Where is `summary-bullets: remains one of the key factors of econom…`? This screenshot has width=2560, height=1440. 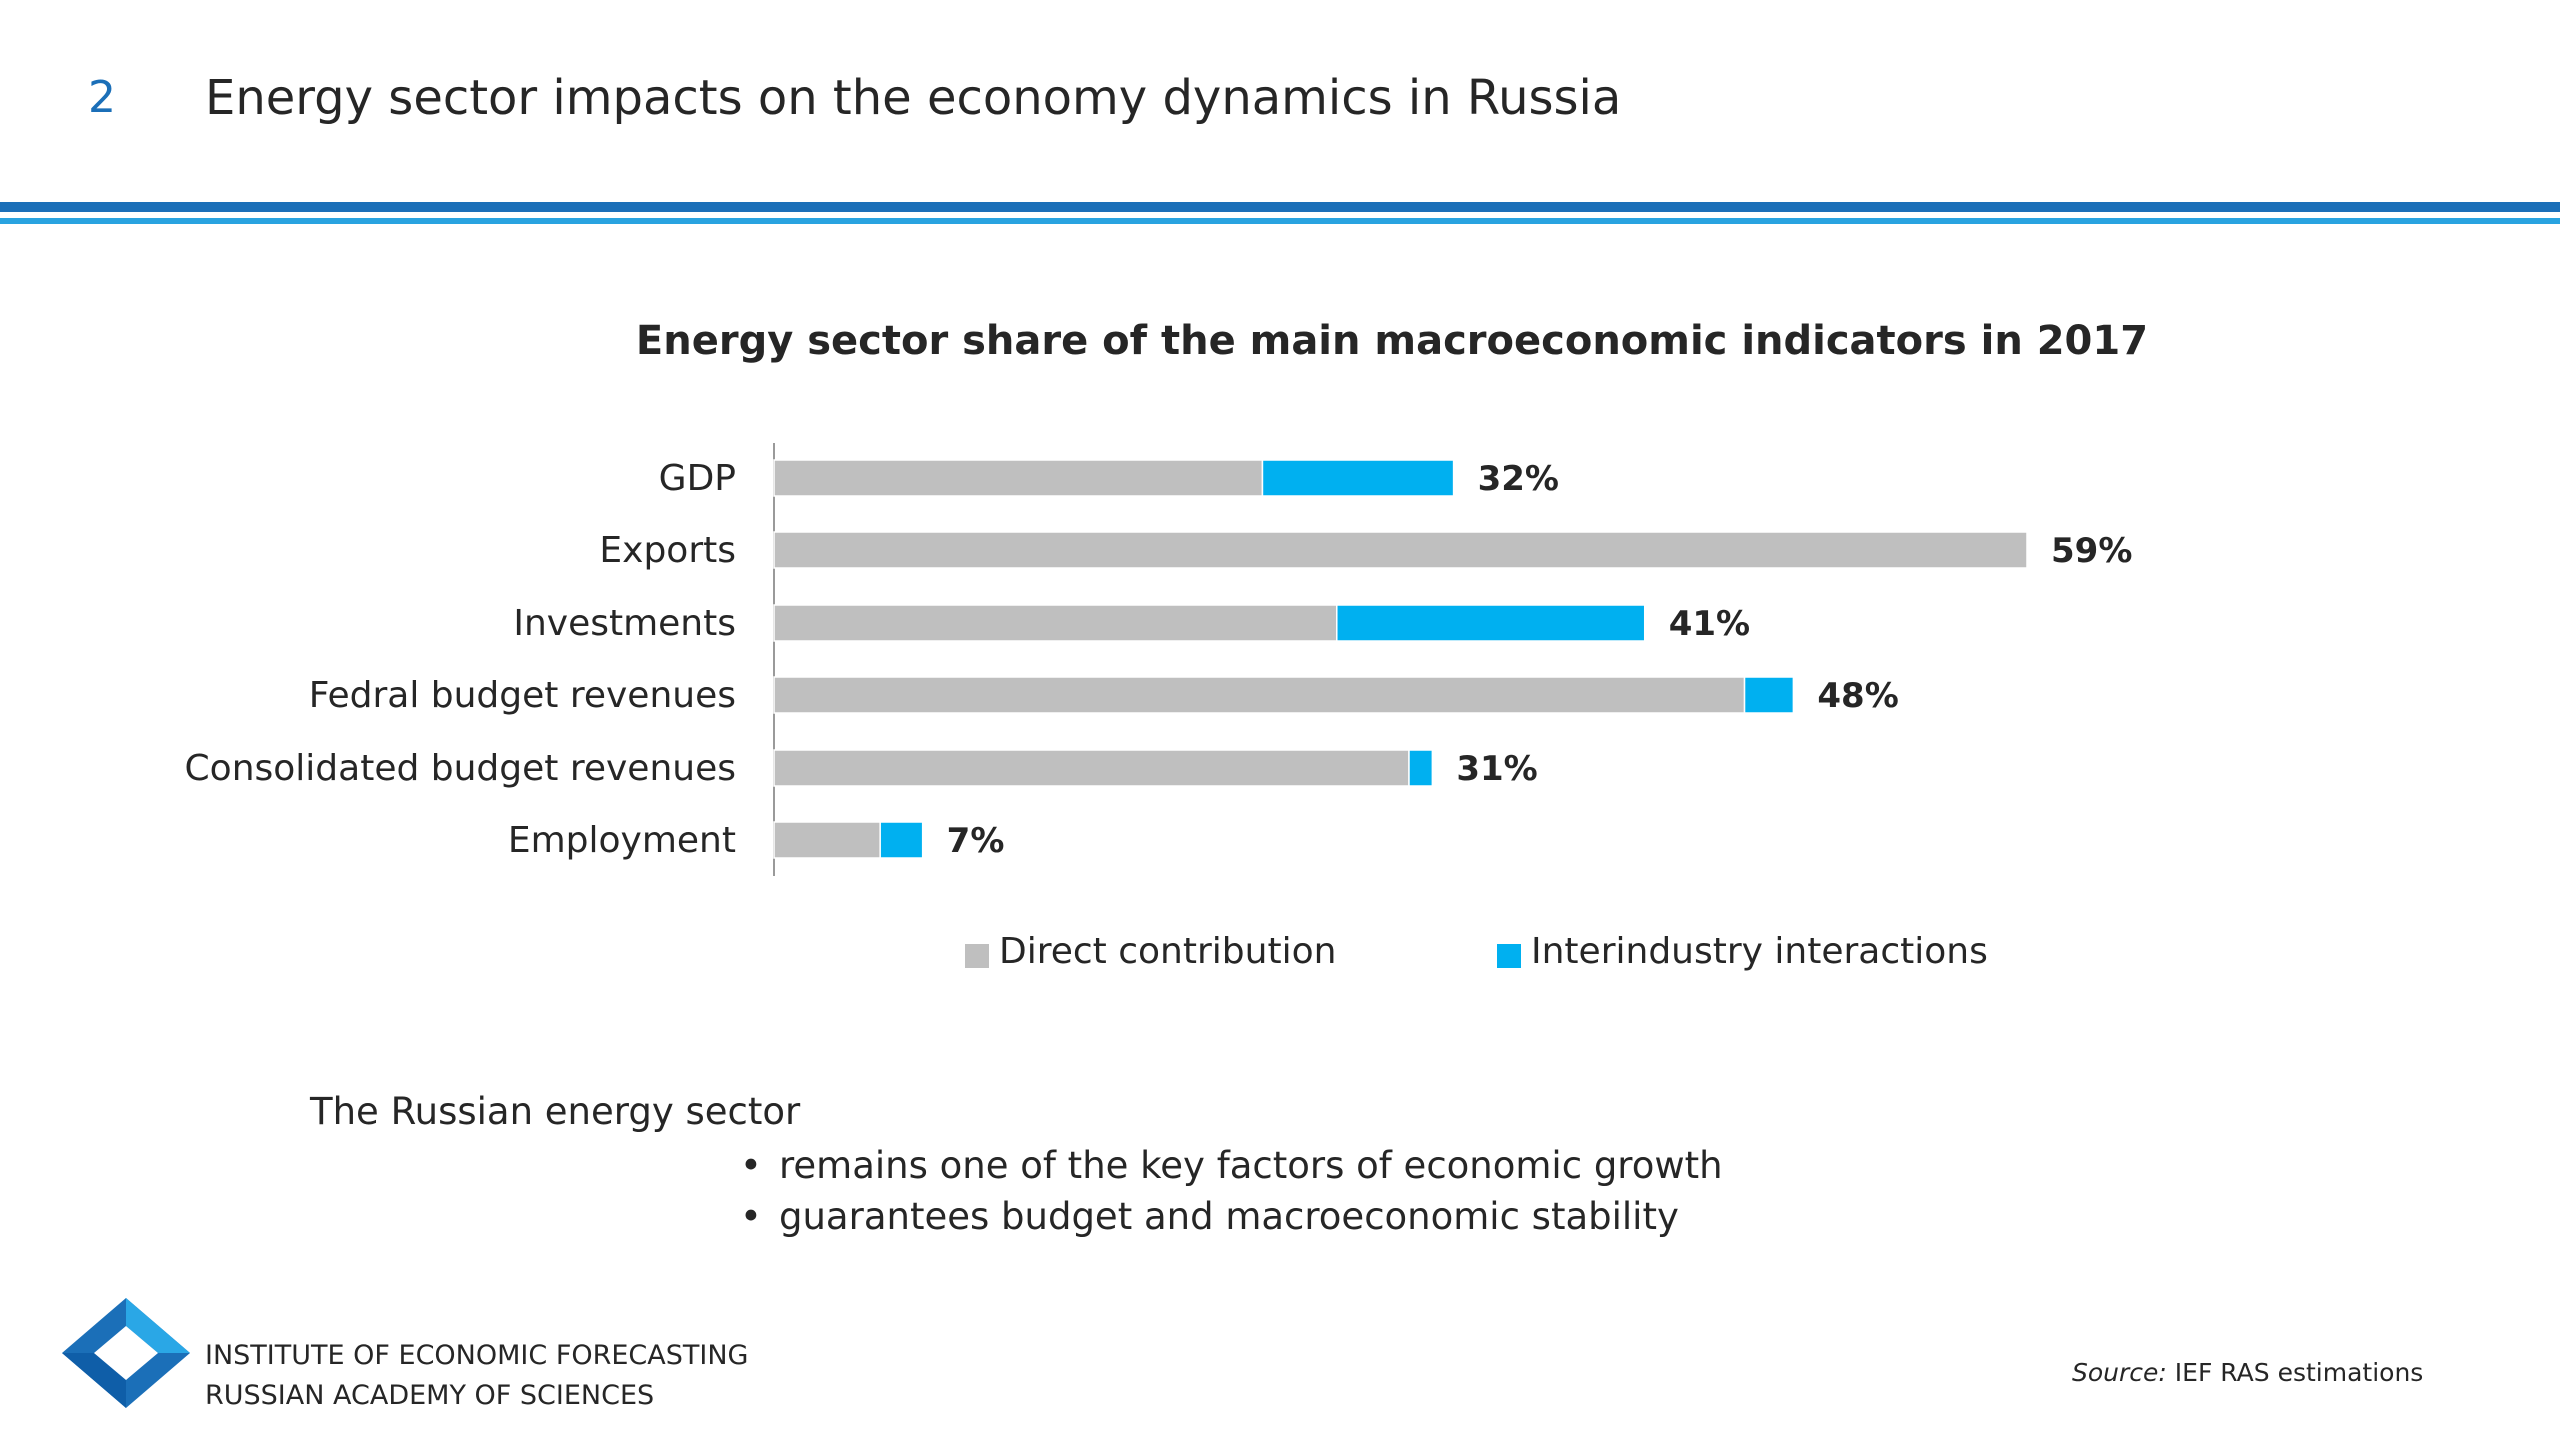
summary-bullets: remains one of the key factors of econom… is located at coordinates (1231, 1191).